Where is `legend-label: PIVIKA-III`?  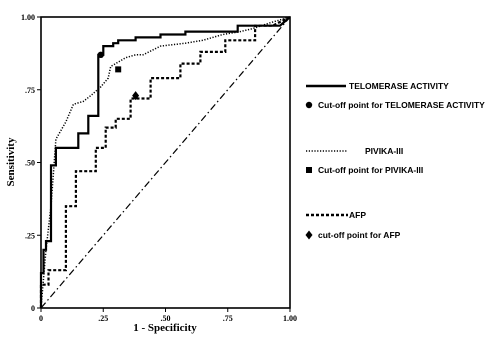 legend-label: PIVIKA-III is located at coordinates (384, 151).